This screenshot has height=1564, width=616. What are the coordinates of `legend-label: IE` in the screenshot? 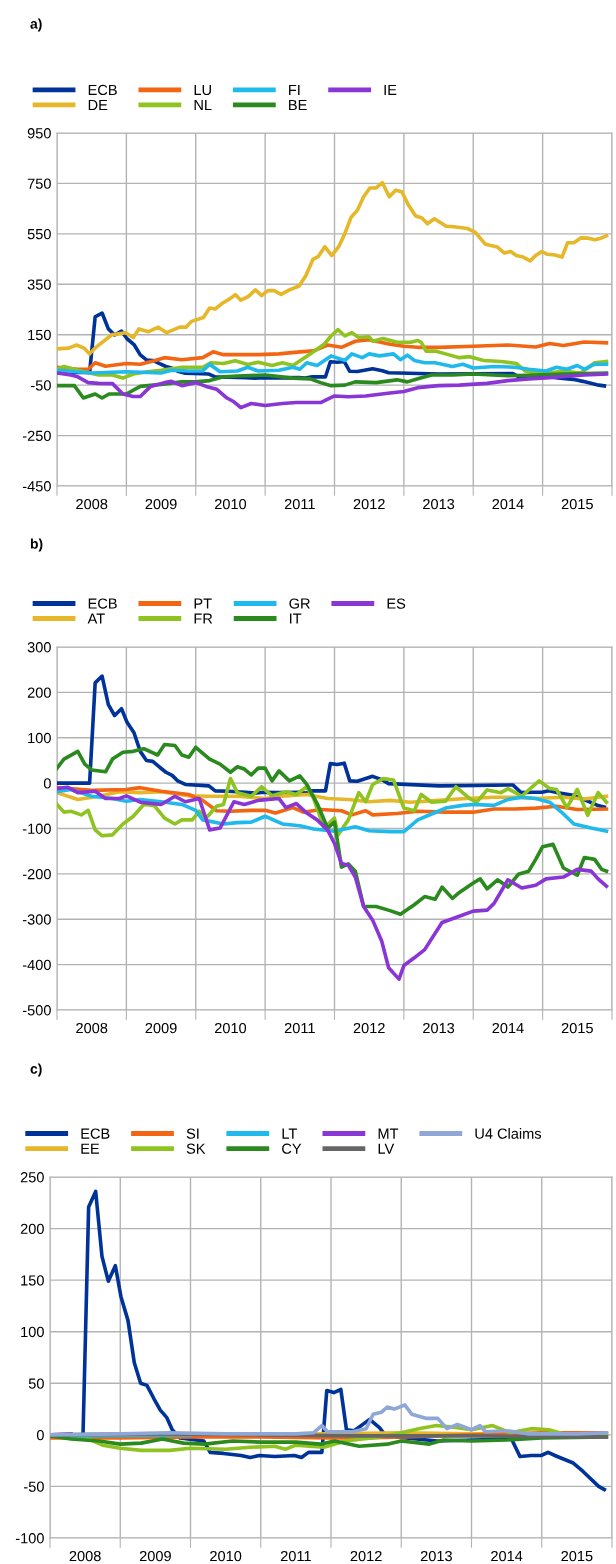 It's located at (390, 89).